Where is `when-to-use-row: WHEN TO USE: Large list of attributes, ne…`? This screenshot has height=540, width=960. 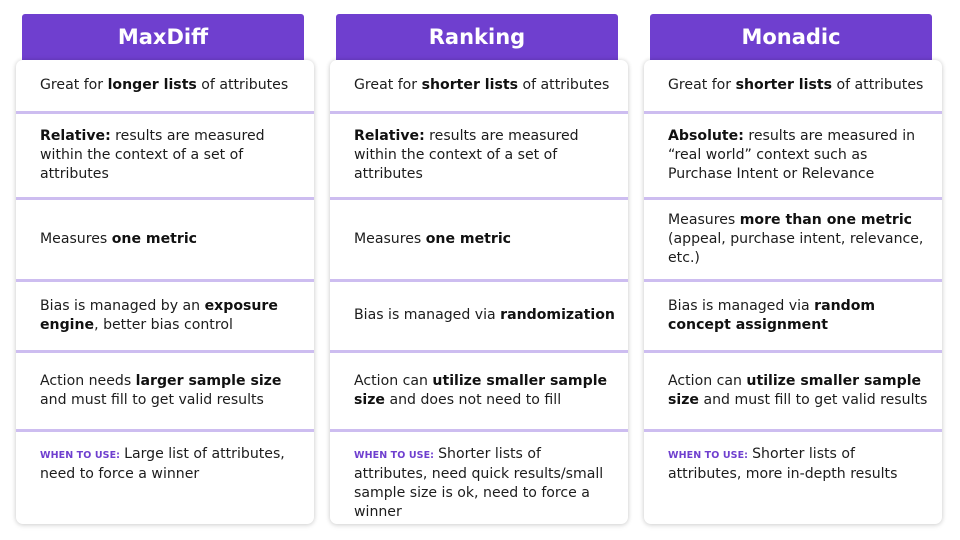
when-to-use-row: WHEN TO USE: Large list of attributes, ne… is located at coordinates (165, 477).